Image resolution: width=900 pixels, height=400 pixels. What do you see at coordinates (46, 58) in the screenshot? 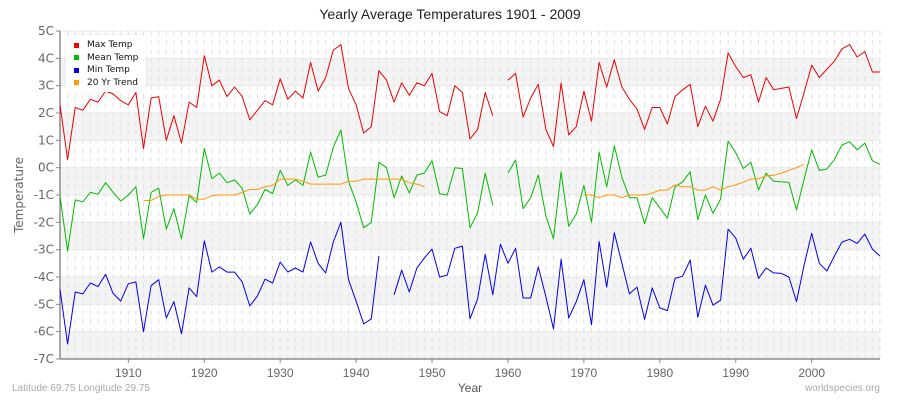
I see `y-tick-label: 4C` at bounding box center [46, 58].